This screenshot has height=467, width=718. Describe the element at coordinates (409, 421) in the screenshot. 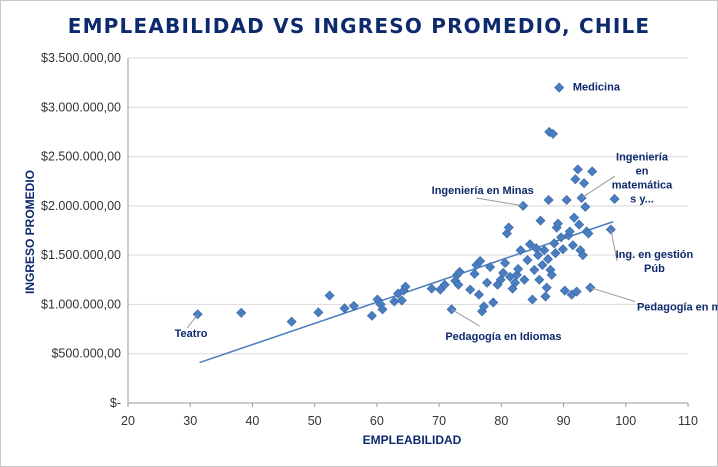

I see `x-axis-ticks: 20 30 40 50 60 70 80 90 100 110` at that location.